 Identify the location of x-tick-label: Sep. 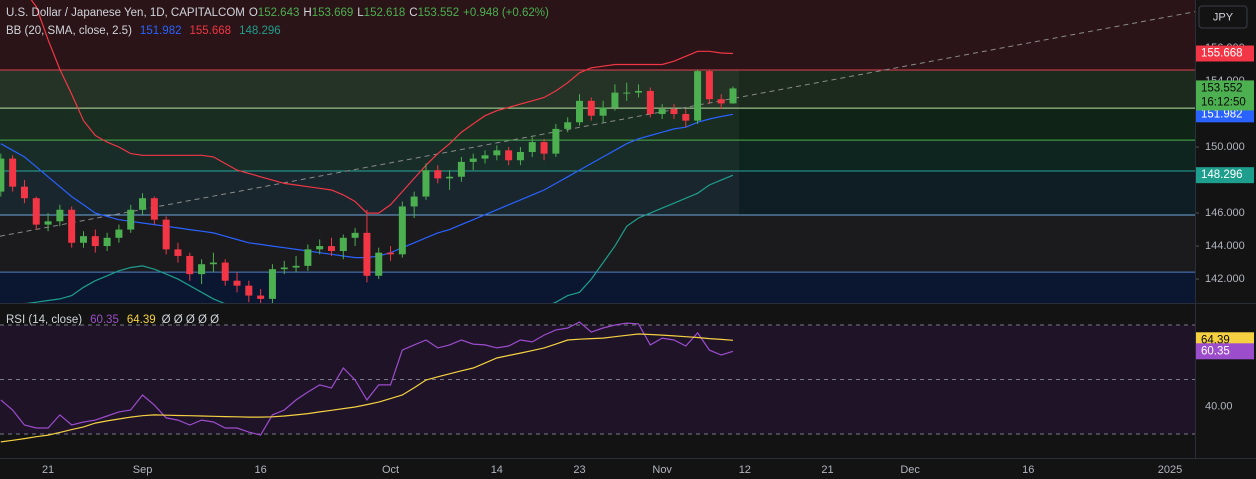
(143, 470).